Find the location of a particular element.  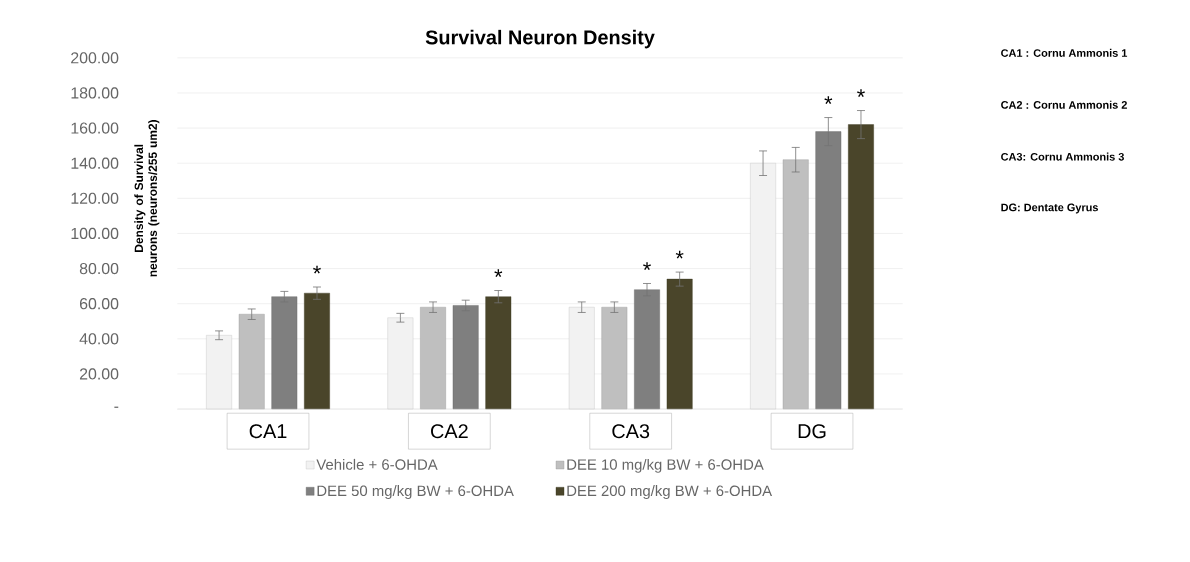

text: CA2 : Cornu Ammonis 2 is located at coordinates (1064, 104).